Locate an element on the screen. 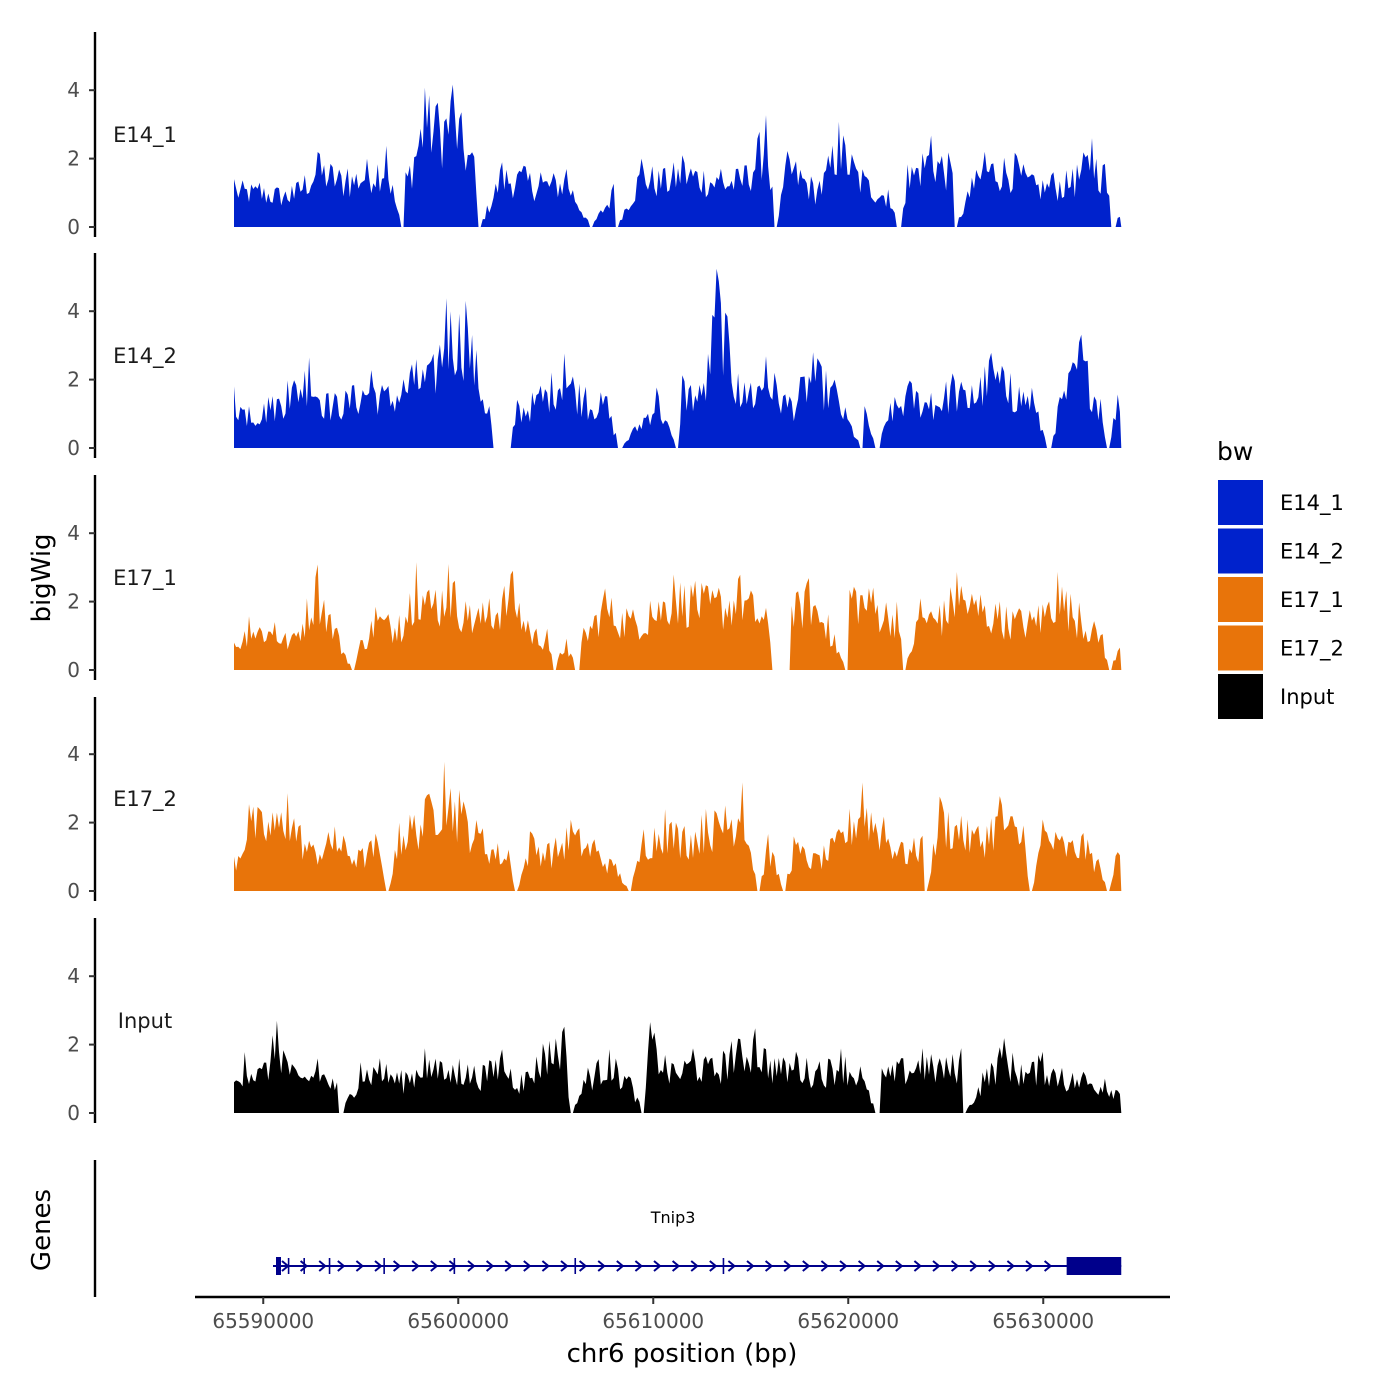 Image resolution: width=1400 pixels, height=1400 pixels. legend-label-e14-1: E14_1 is located at coordinates (1312, 503).